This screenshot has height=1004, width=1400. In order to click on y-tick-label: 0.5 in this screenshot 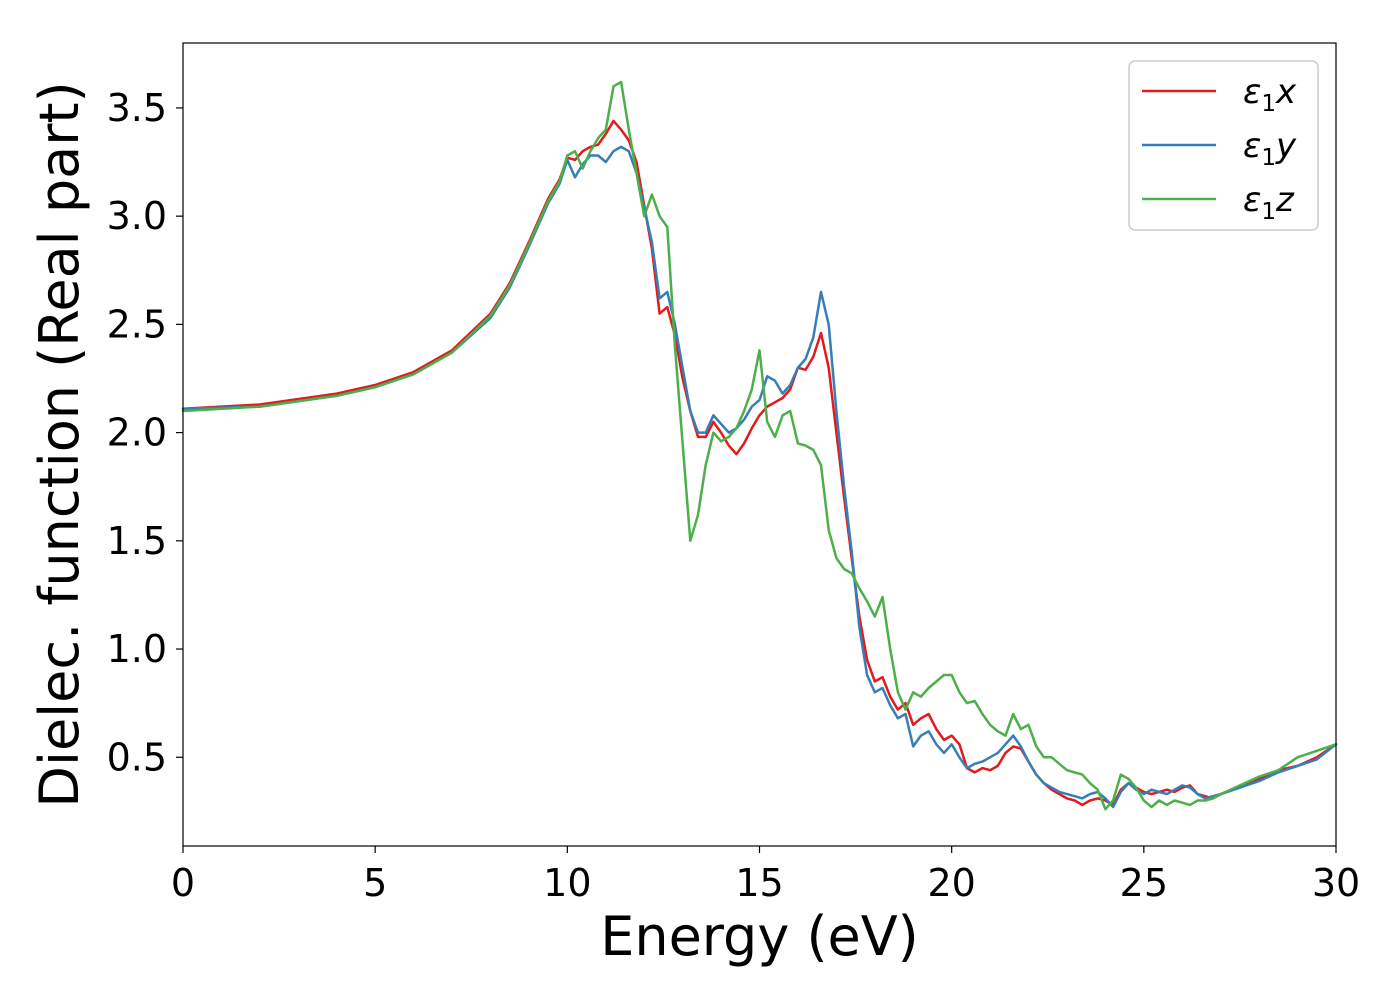, I will do `click(137, 757)`.